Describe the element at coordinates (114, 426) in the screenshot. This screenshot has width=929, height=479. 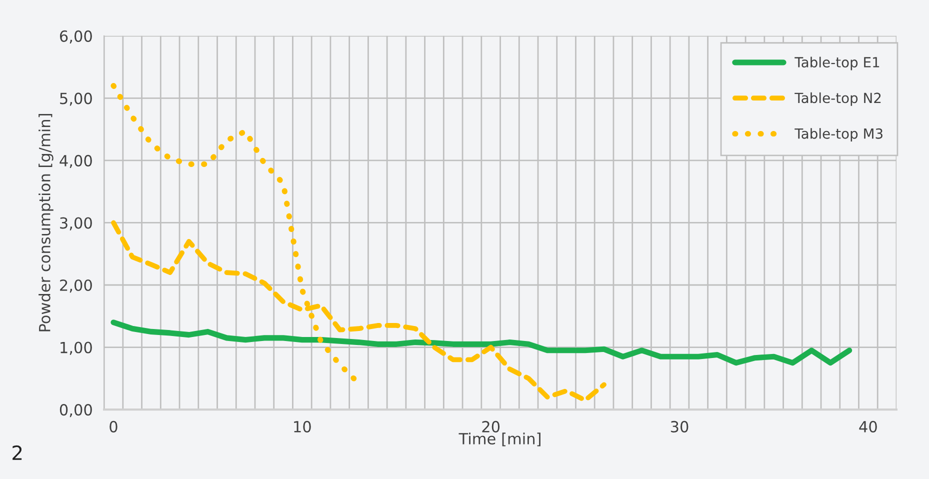
I see `x-tick-label: 0` at that location.